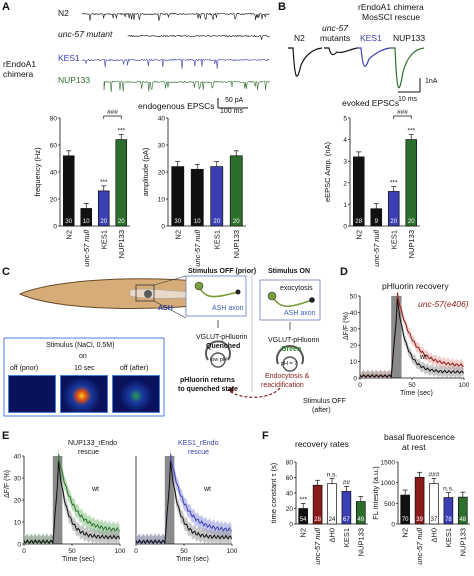 The image size is (474, 576). What do you see at coordinates (345, 205) in the screenshot?
I see `y-tick-label: 1` at bounding box center [345, 205].